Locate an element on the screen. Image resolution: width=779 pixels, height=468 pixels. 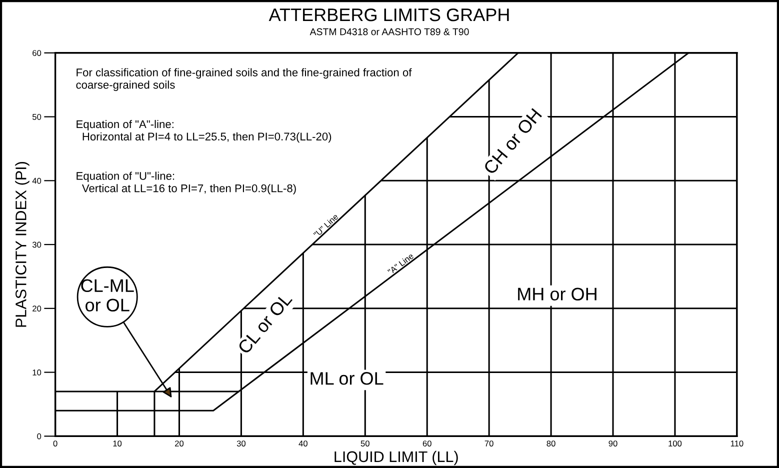
x-tick-label: 110 is located at coordinates (737, 443).